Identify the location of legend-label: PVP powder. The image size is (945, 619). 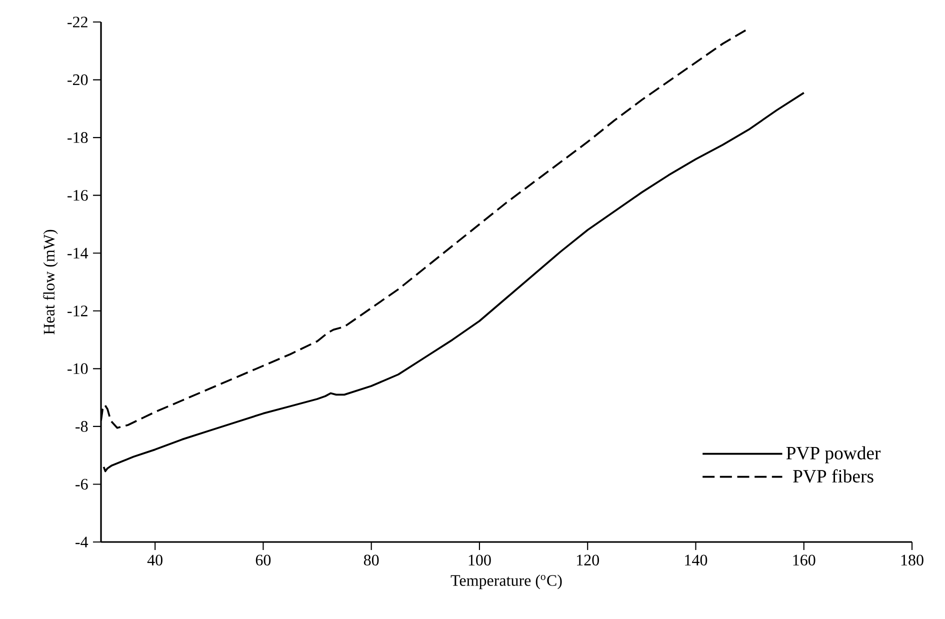
(833, 455).